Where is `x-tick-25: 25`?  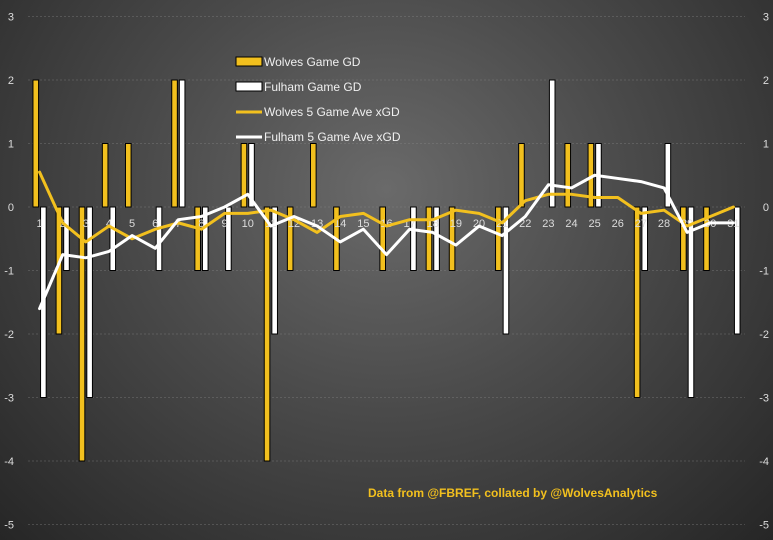
x-tick-25: 25 is located at coordinates (595, 224).